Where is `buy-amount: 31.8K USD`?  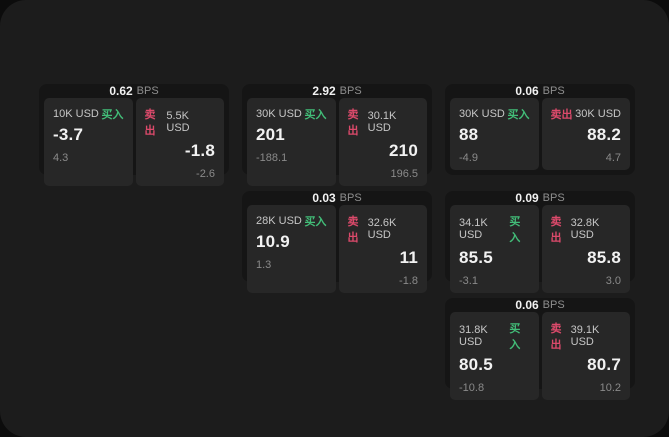 buy-amount: 31.8K USD is located at coordinates (473, 336).